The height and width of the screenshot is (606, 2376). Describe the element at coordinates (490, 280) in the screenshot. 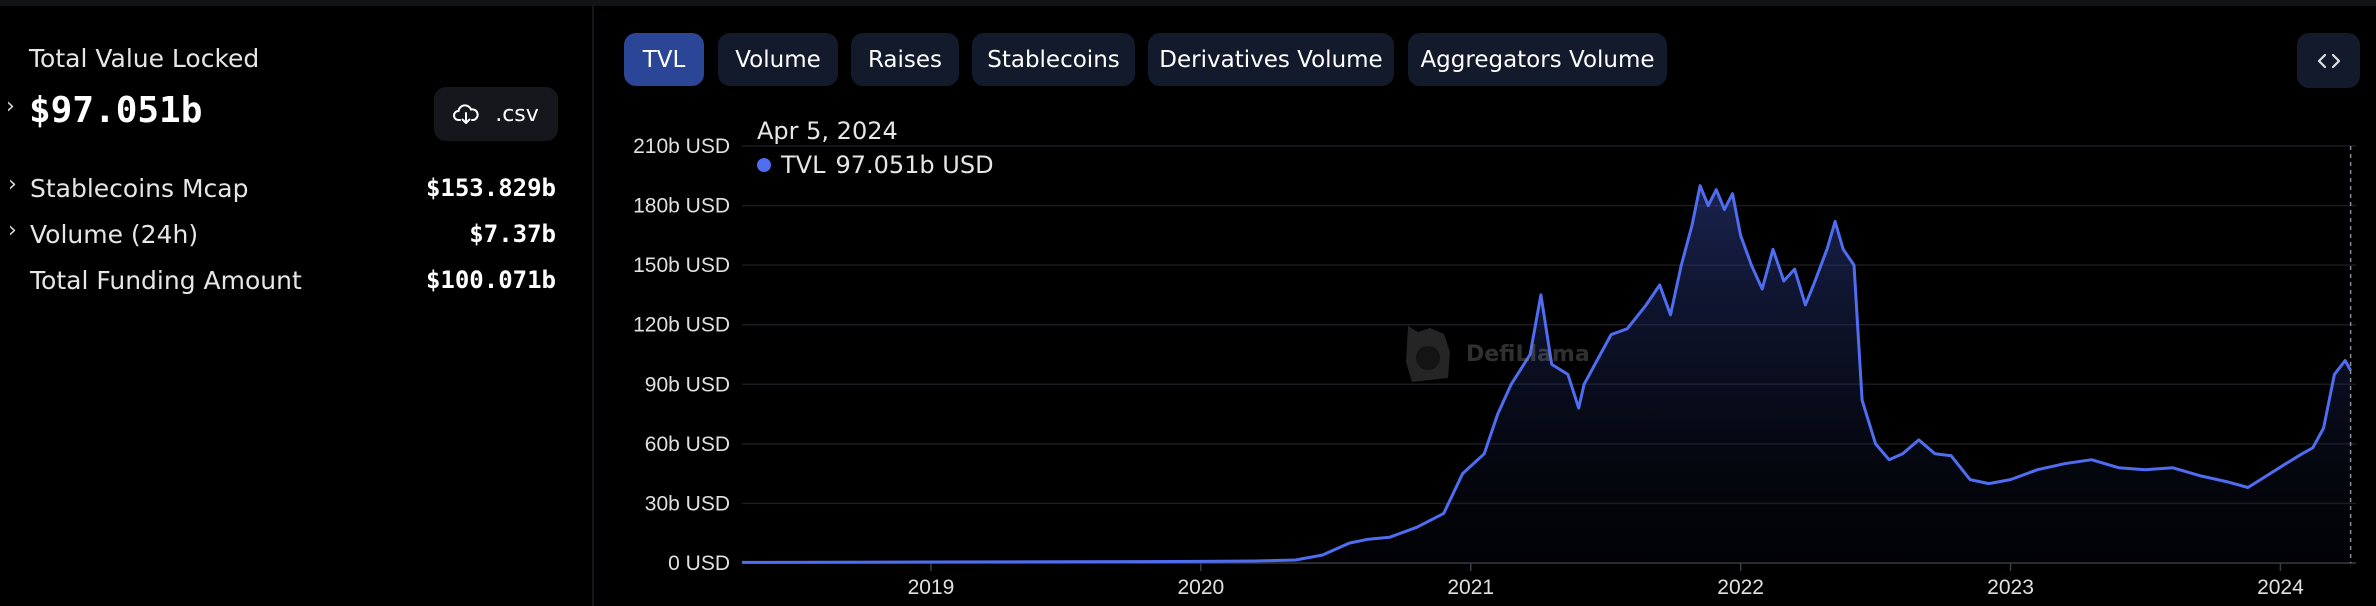

I see `total-funding-value: $100.071b` at that location.